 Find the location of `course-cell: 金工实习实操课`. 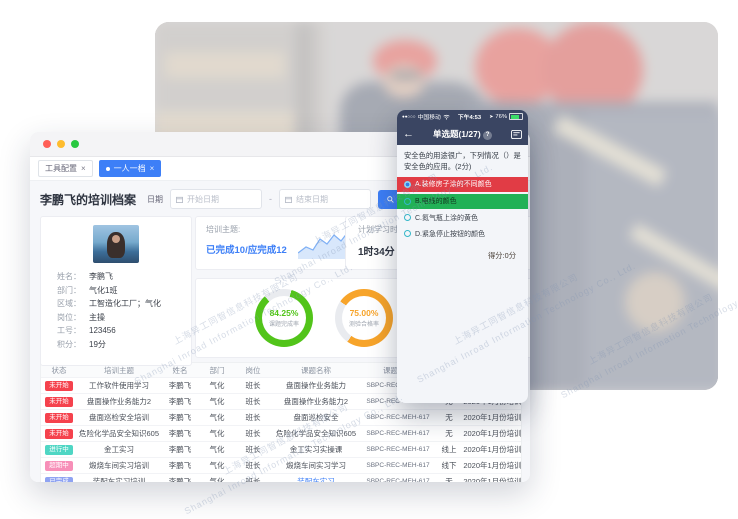

course-cell: 金工实习实操课 is located at coordinates (316, 449).